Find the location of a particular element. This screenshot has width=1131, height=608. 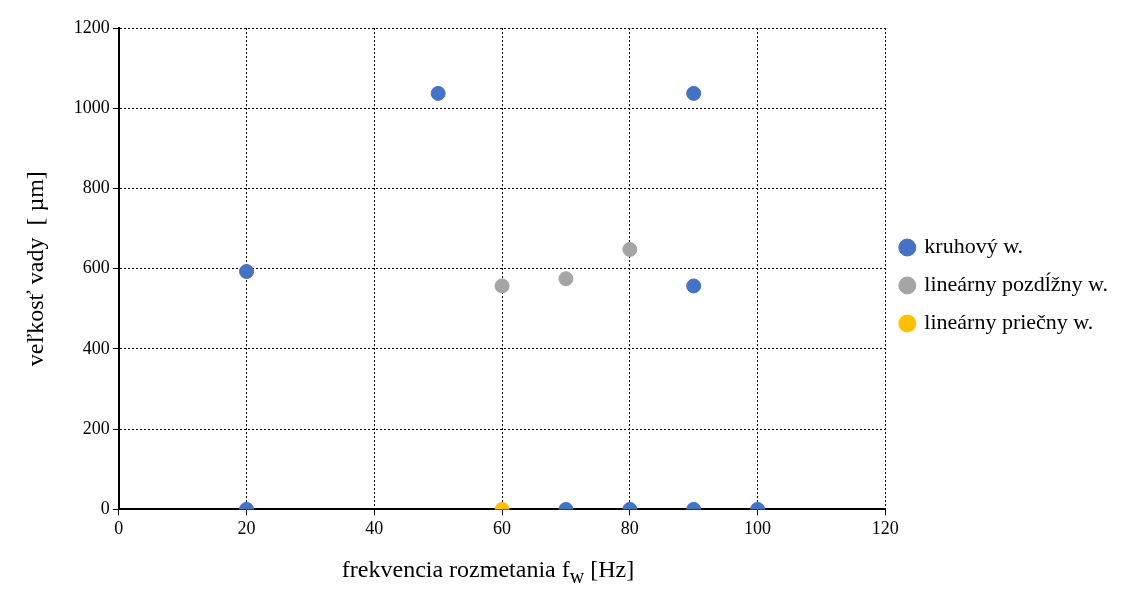

x-tick-label: 80 is located at coordinates (629, 527).